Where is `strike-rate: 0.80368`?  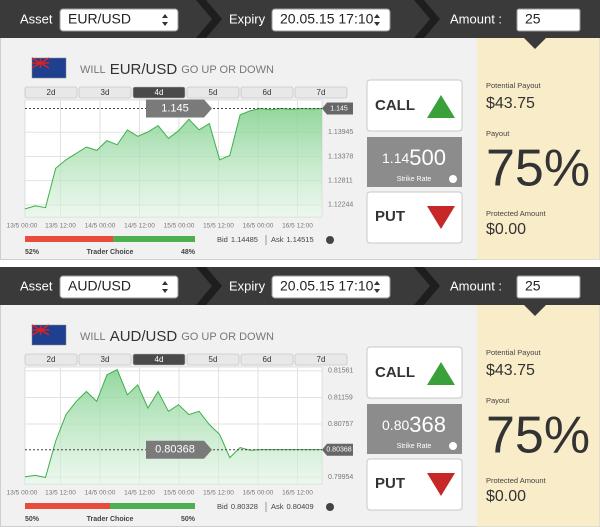
strike-rate: 0.80368 is located at coordinates (414, 424).